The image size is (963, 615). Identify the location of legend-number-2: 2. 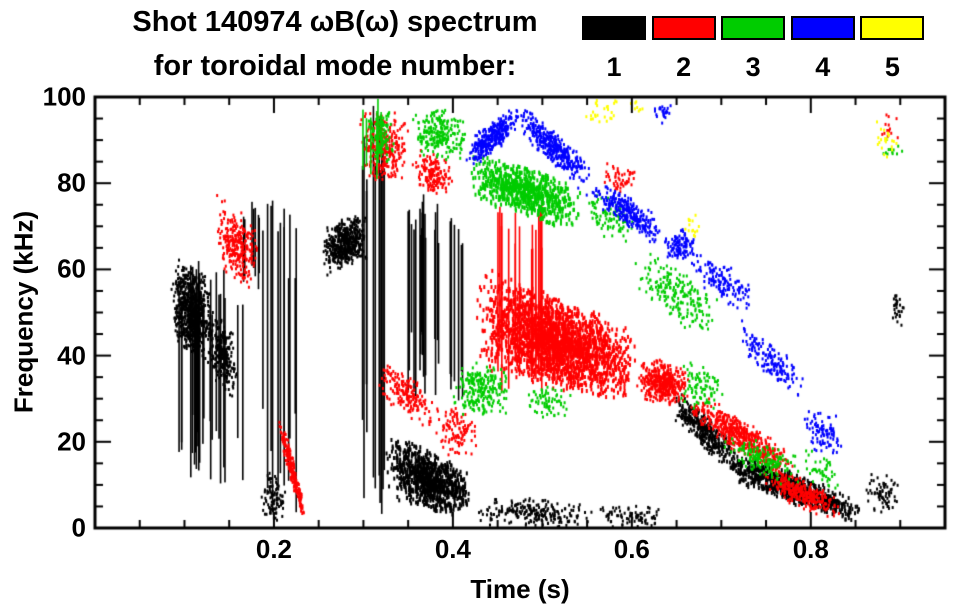
(684, 67).